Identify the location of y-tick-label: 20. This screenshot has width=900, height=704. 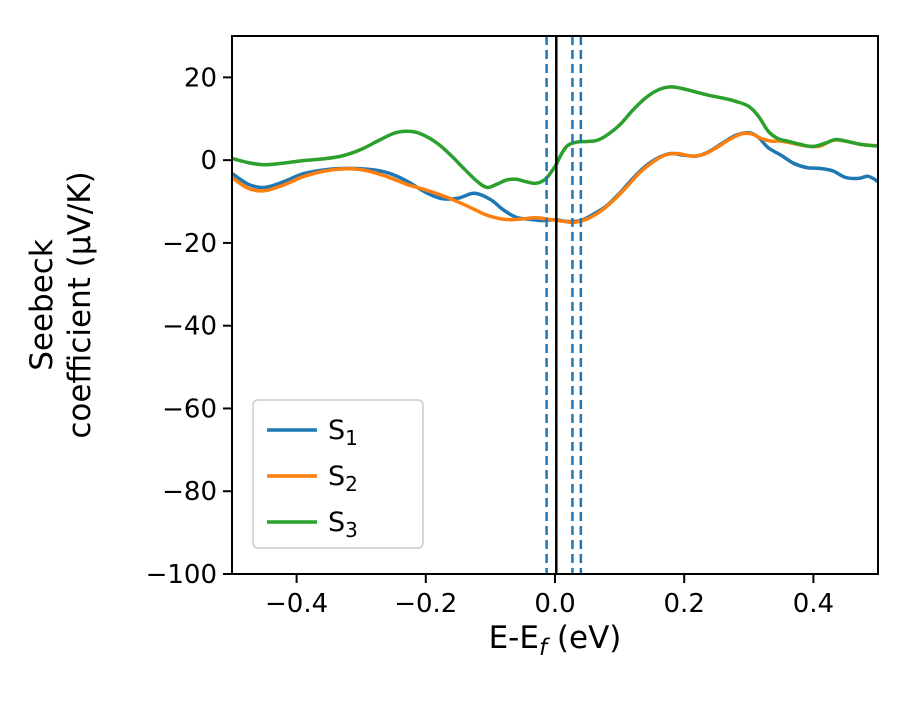
(200, 78).